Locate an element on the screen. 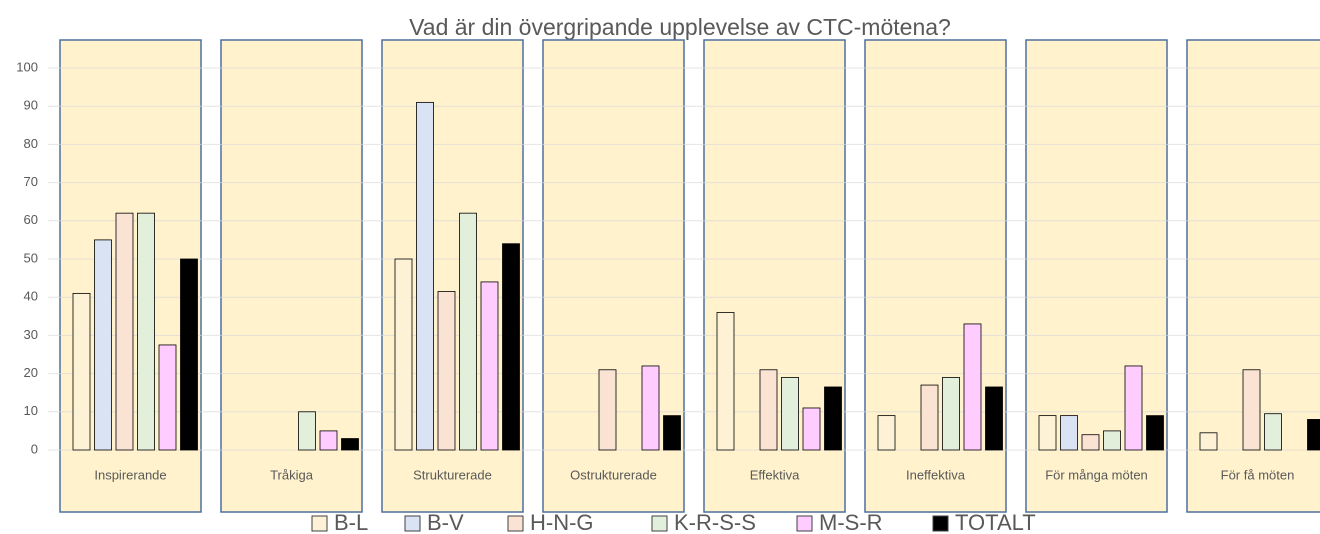 Image resolution: width=1320 pixels, height=534 pixels. legend-label: B-L is located at coordinates (351, 522).